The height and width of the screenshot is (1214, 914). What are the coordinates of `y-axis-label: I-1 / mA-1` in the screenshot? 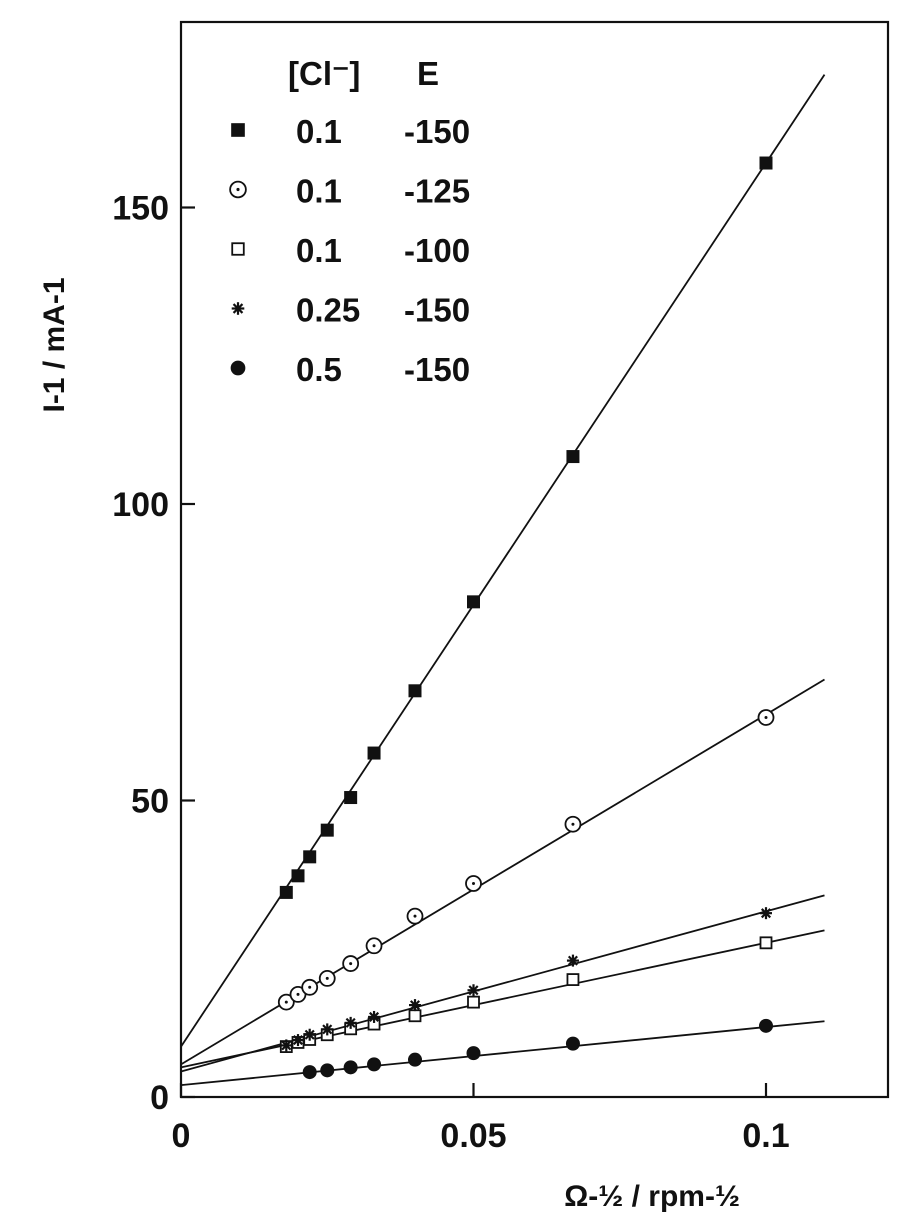 It's located at (54, 344).